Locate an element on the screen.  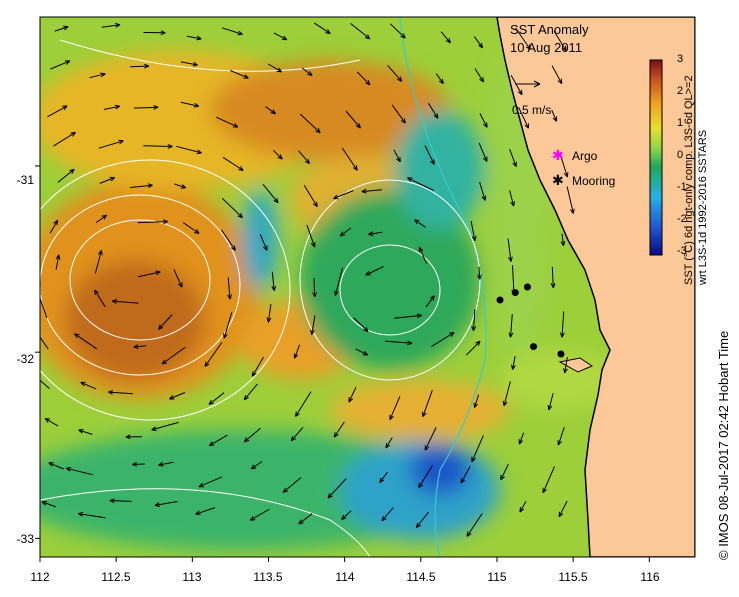
x-tick: 112 is located at coordinates (40, 577).